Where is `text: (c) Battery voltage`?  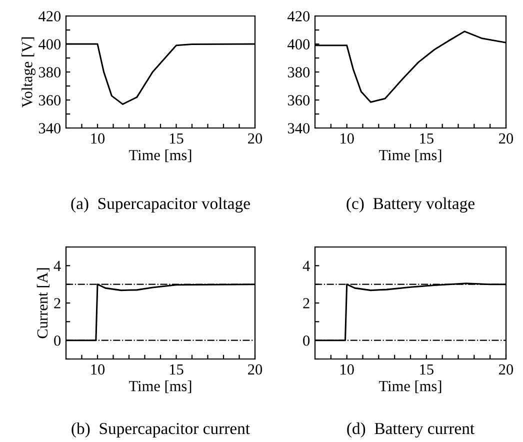 text: (c) Battery voltage is located at coordinates (410, 205).